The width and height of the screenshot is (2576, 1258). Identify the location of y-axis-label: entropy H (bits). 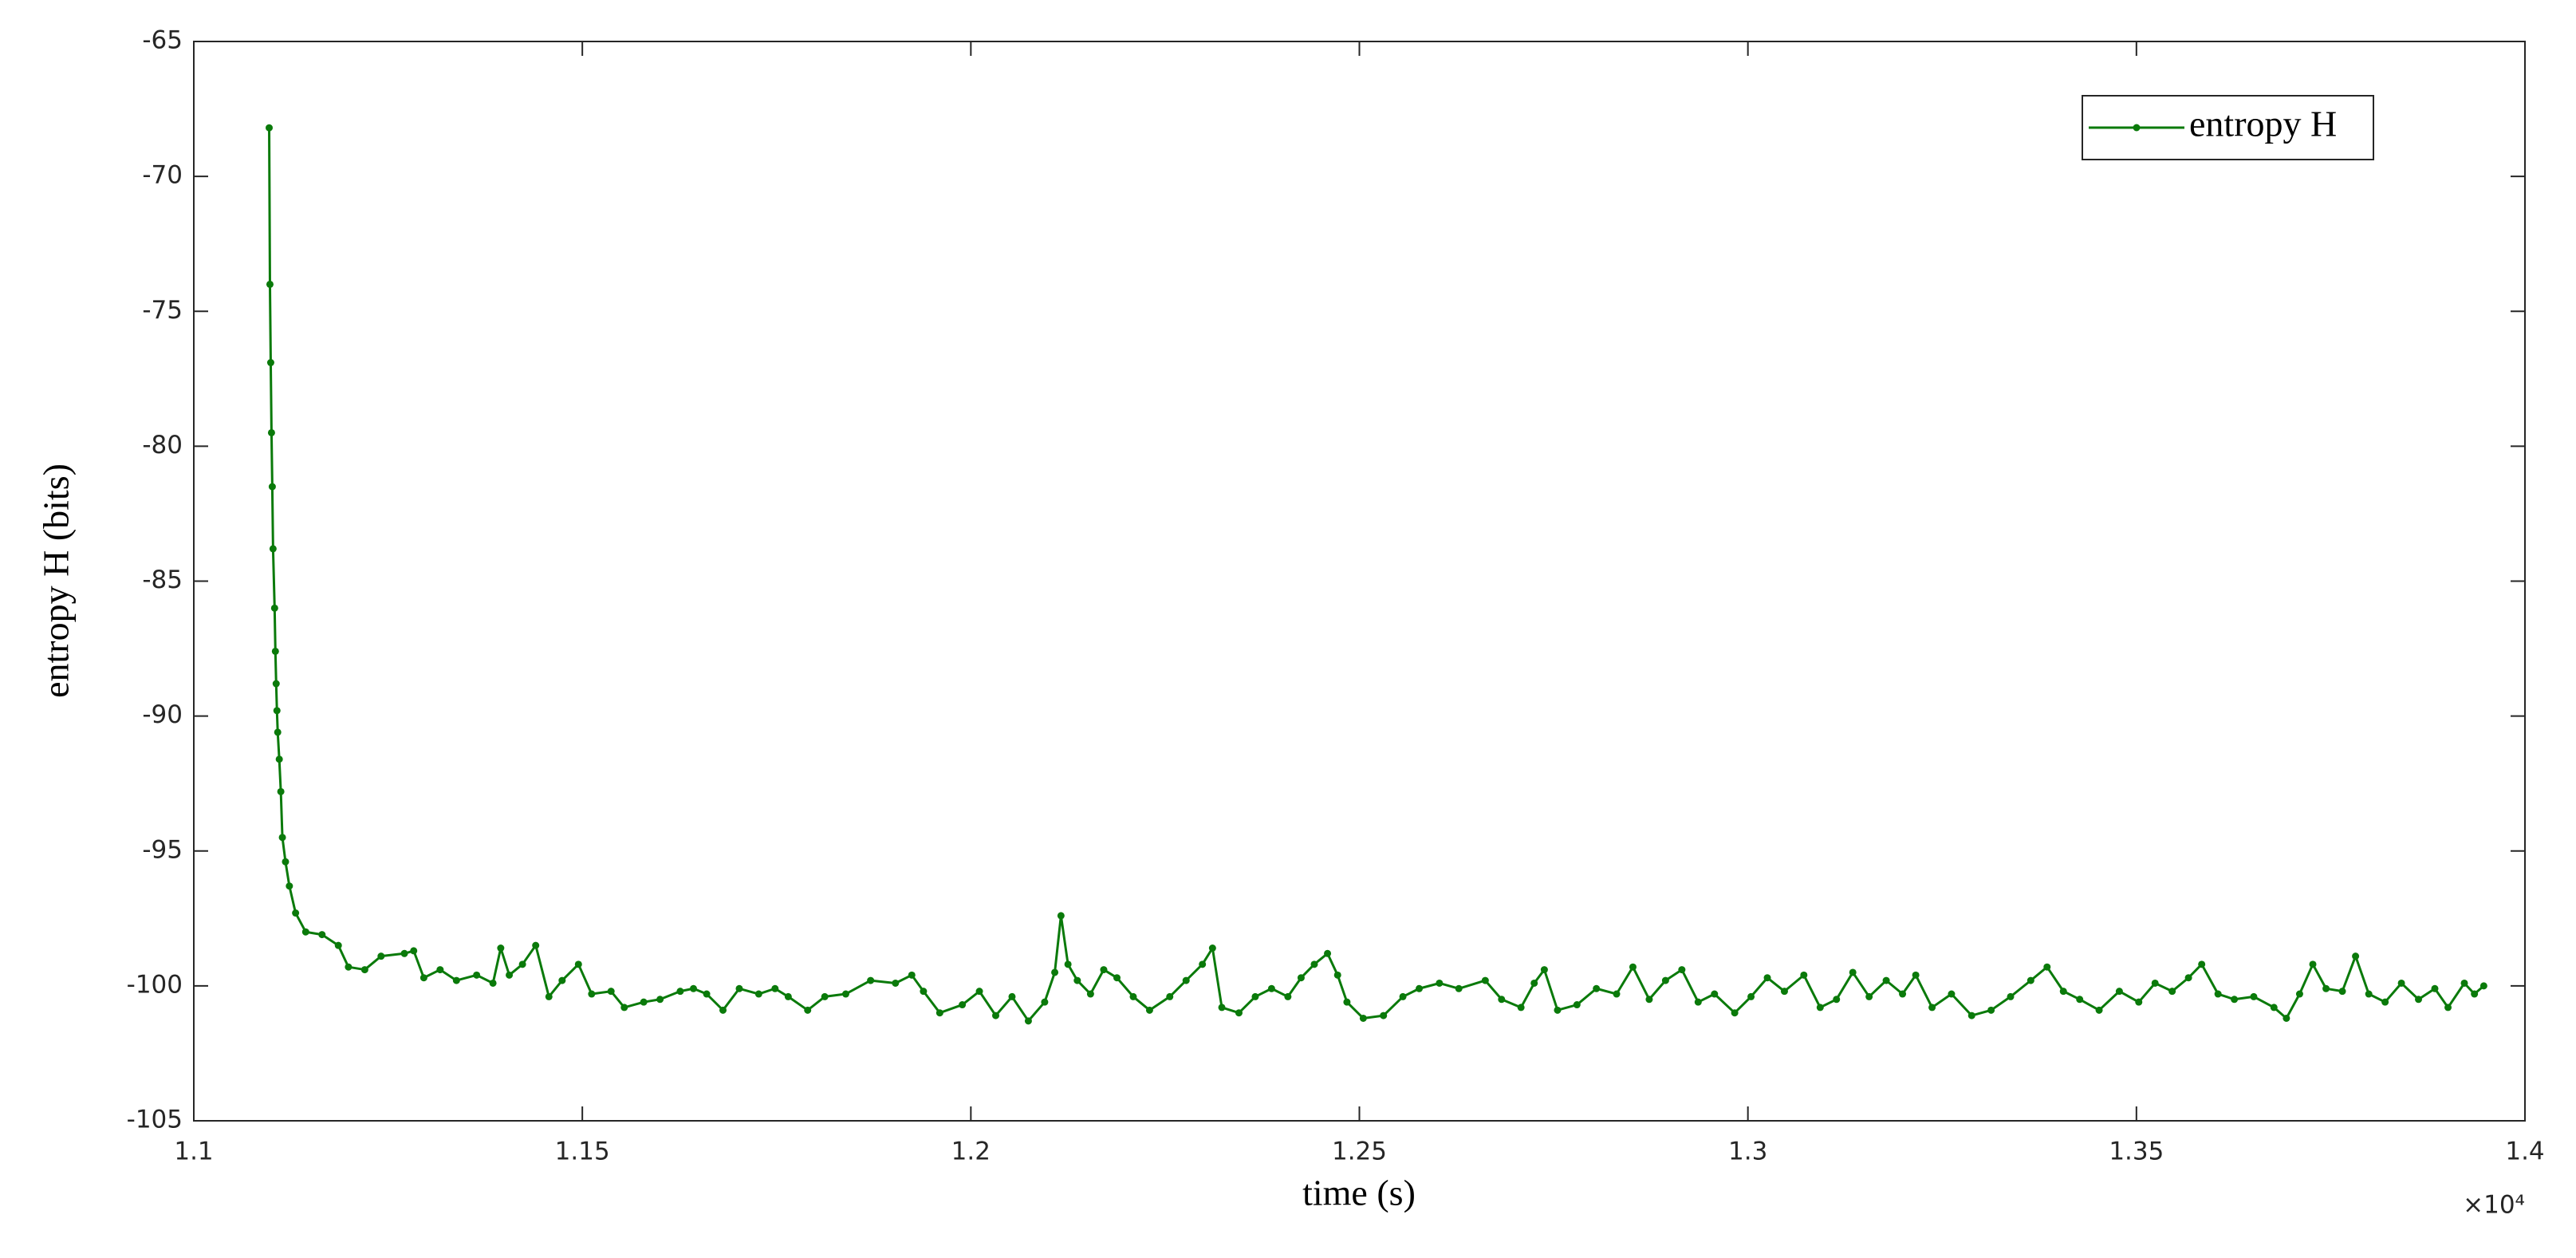
(56, 580).